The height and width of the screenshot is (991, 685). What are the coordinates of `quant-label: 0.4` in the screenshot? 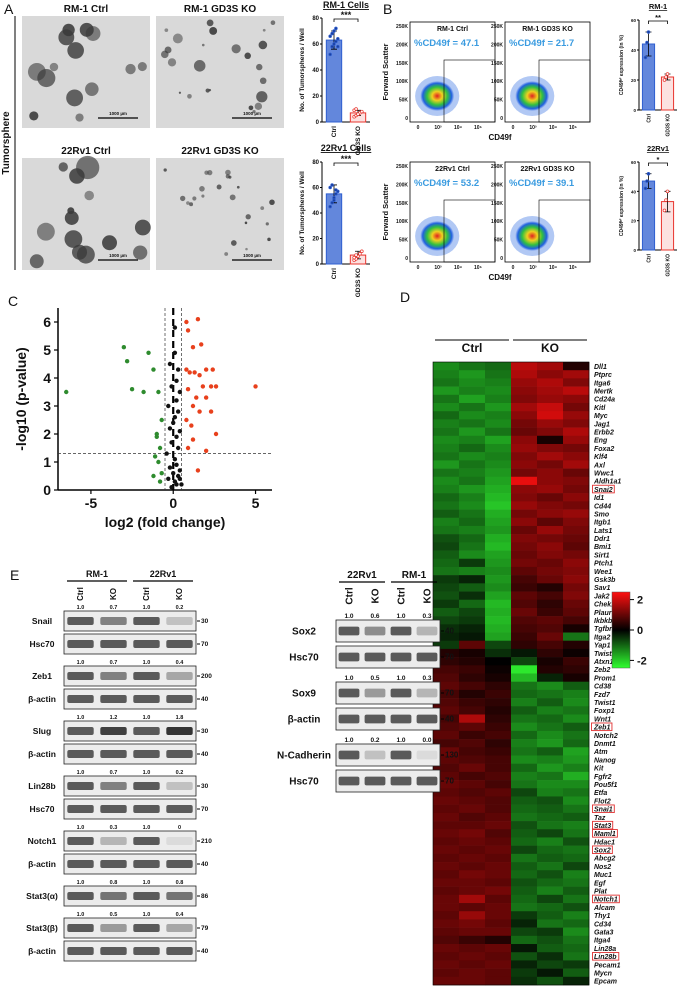 It's located at (180, 663).